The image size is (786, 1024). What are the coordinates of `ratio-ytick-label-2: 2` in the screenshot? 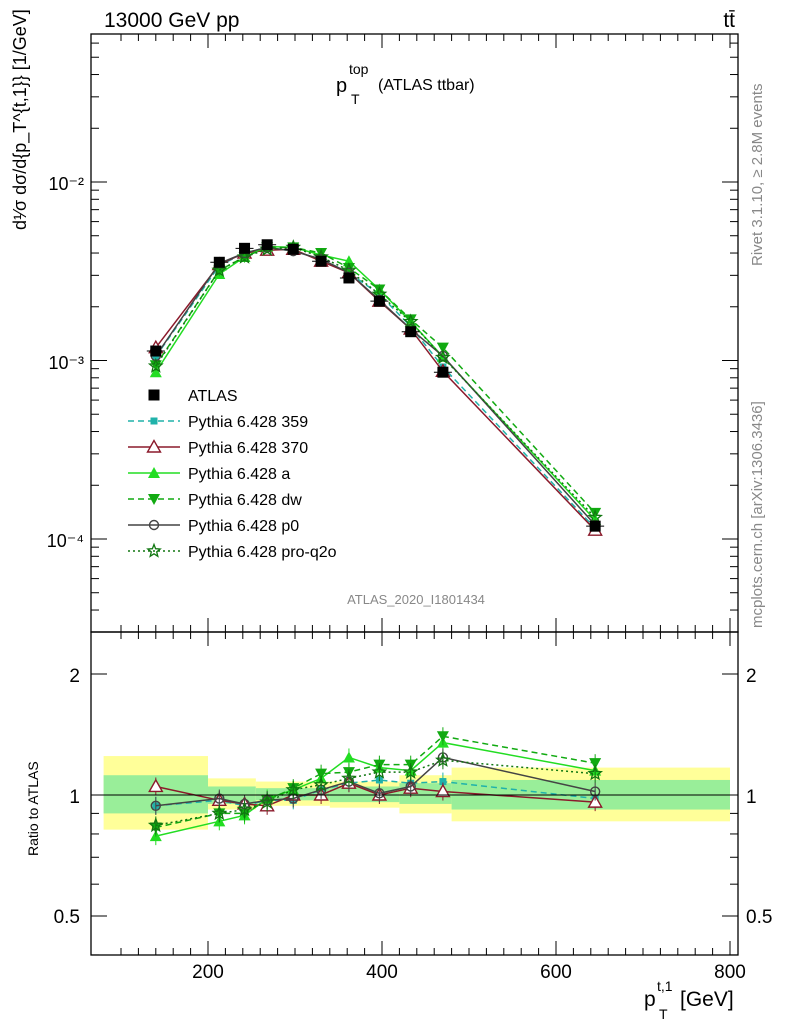 It's located at (74, 676).